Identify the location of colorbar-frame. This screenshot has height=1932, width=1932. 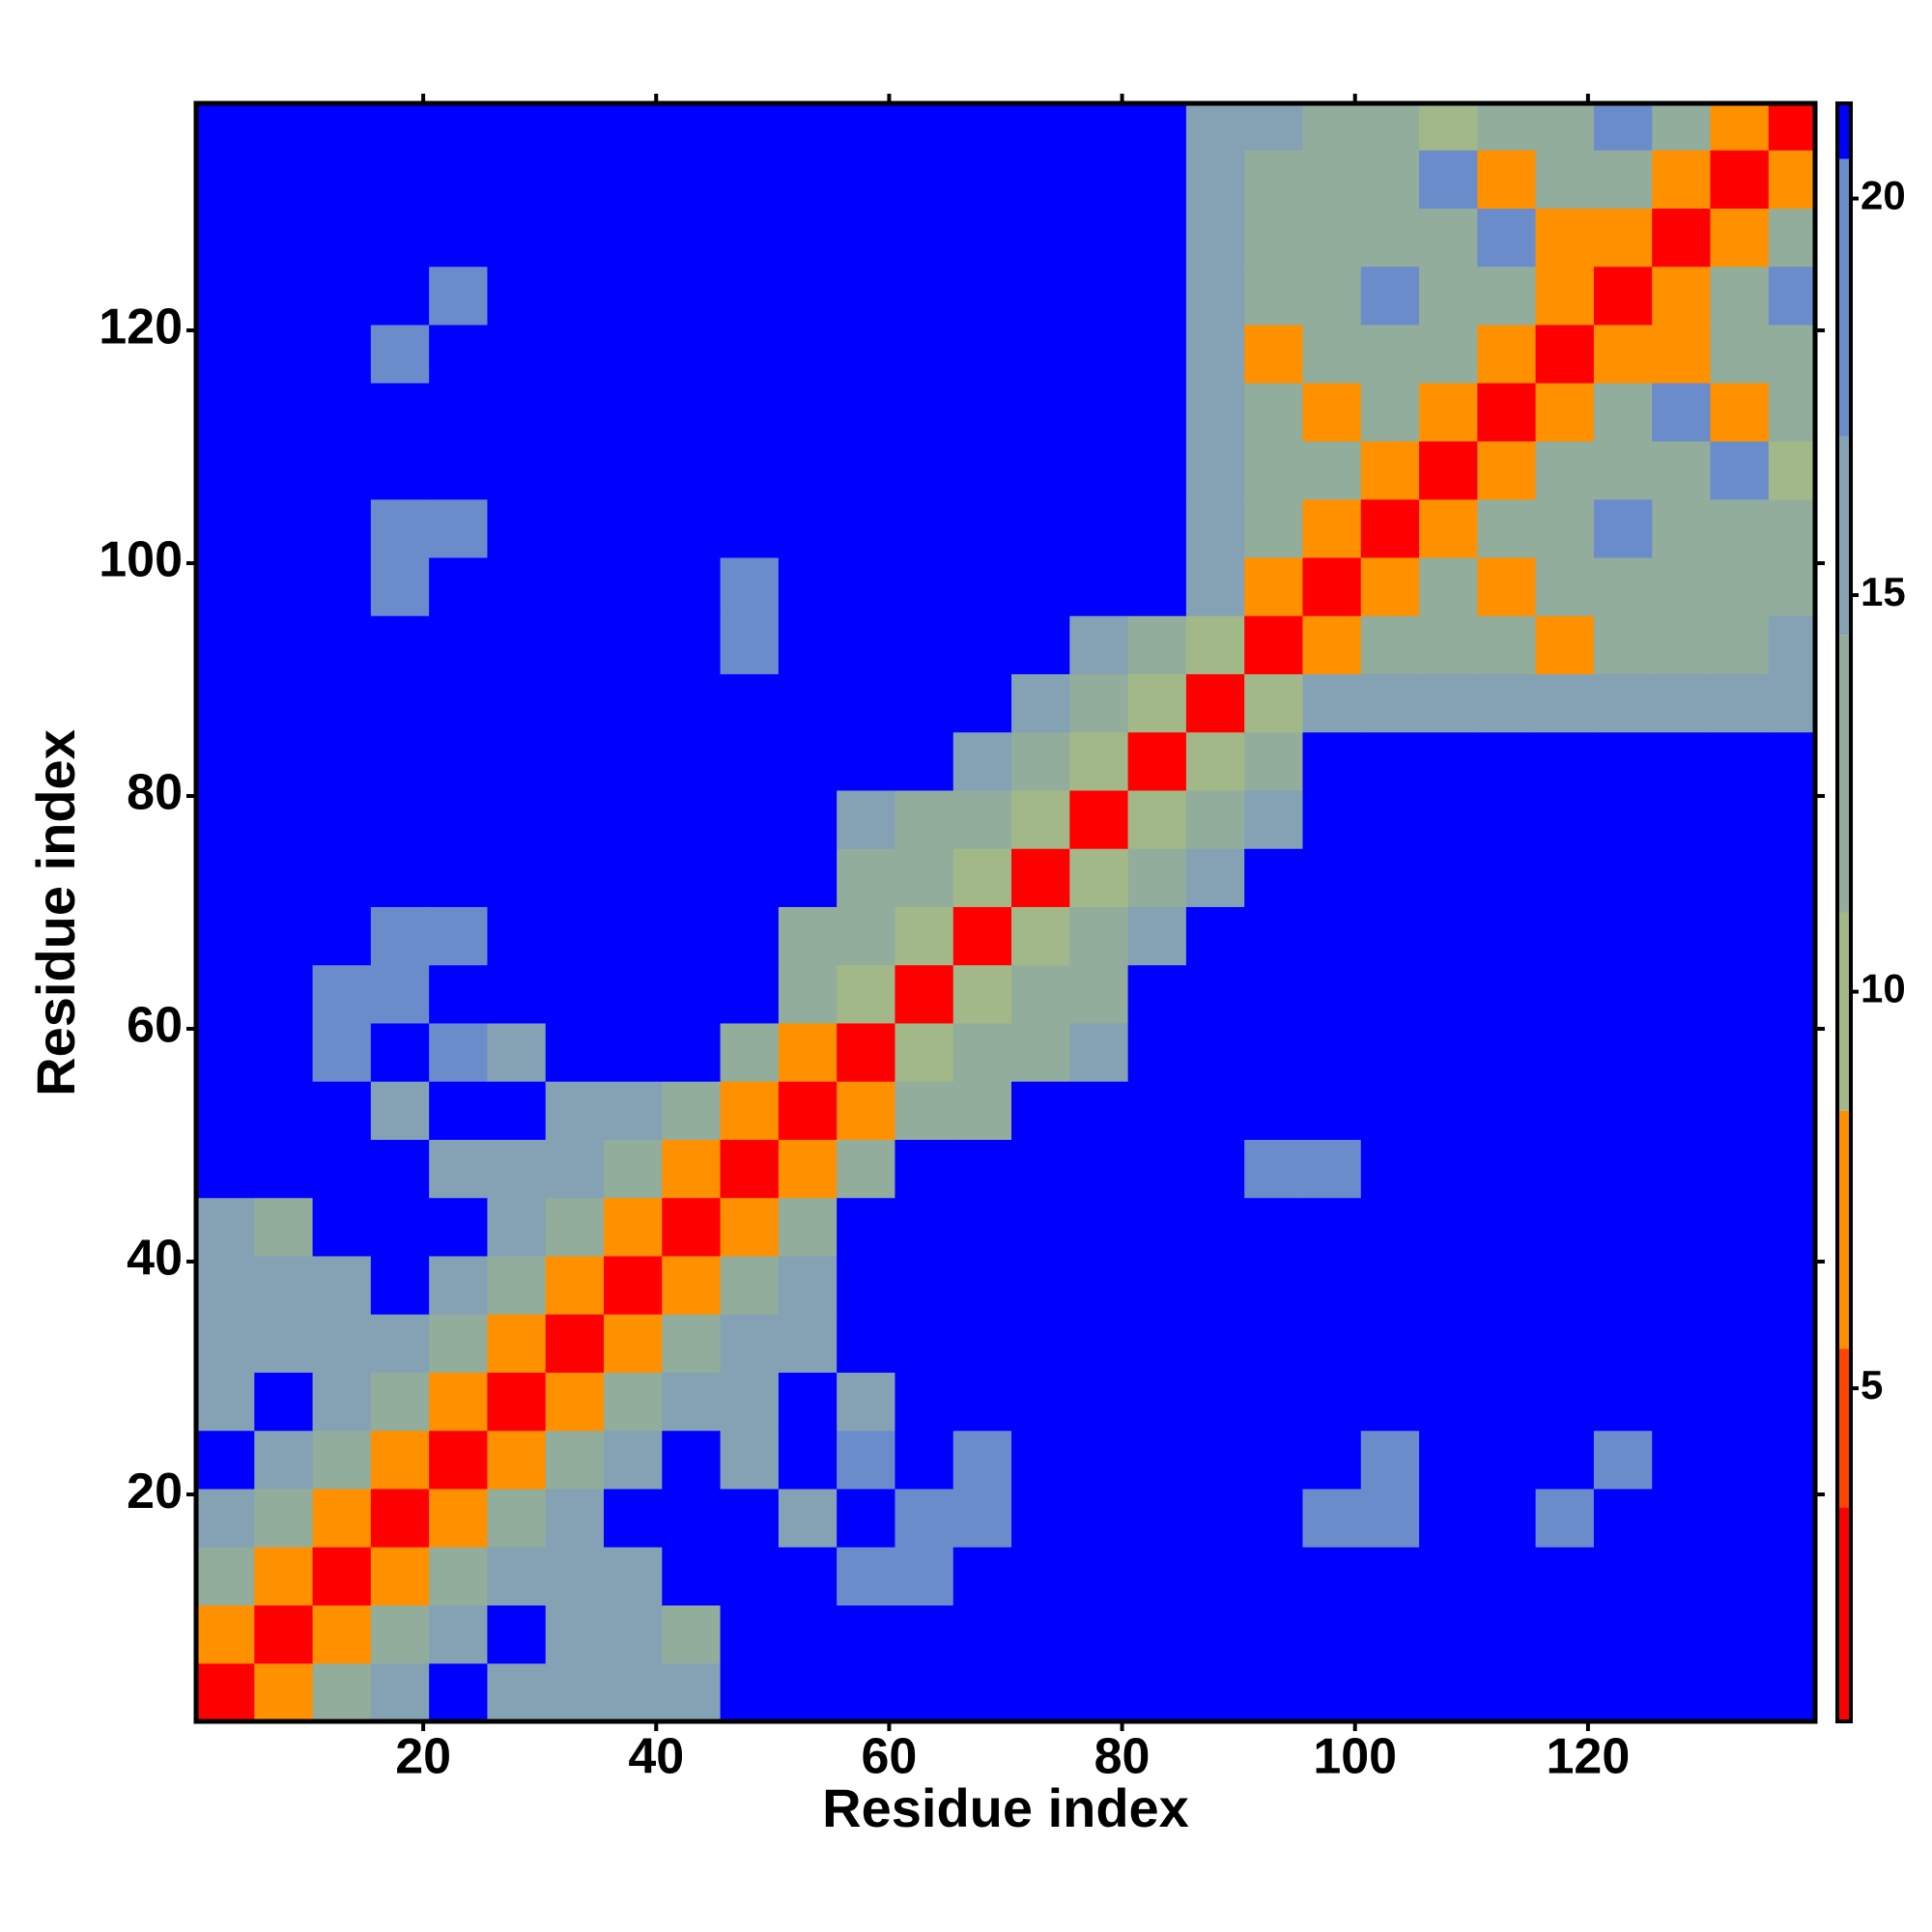
(1844, 912).